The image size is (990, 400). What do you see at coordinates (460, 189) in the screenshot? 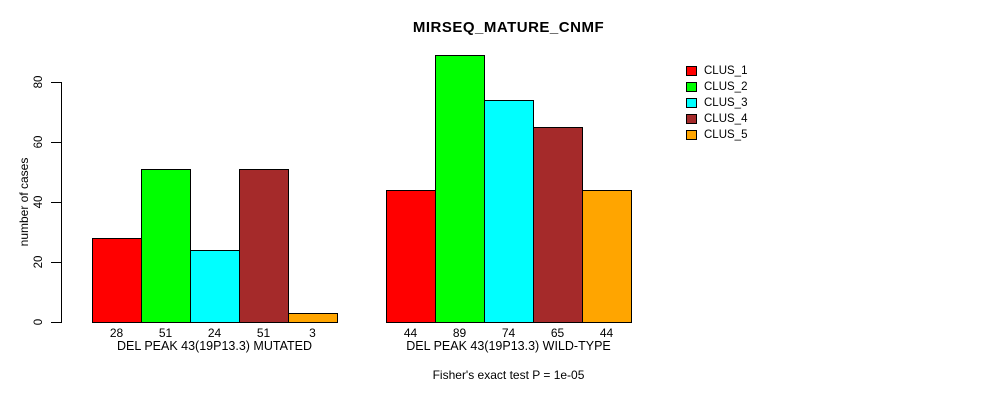
I see `bar-clus_2-group2` at bounding box center [460, 189].